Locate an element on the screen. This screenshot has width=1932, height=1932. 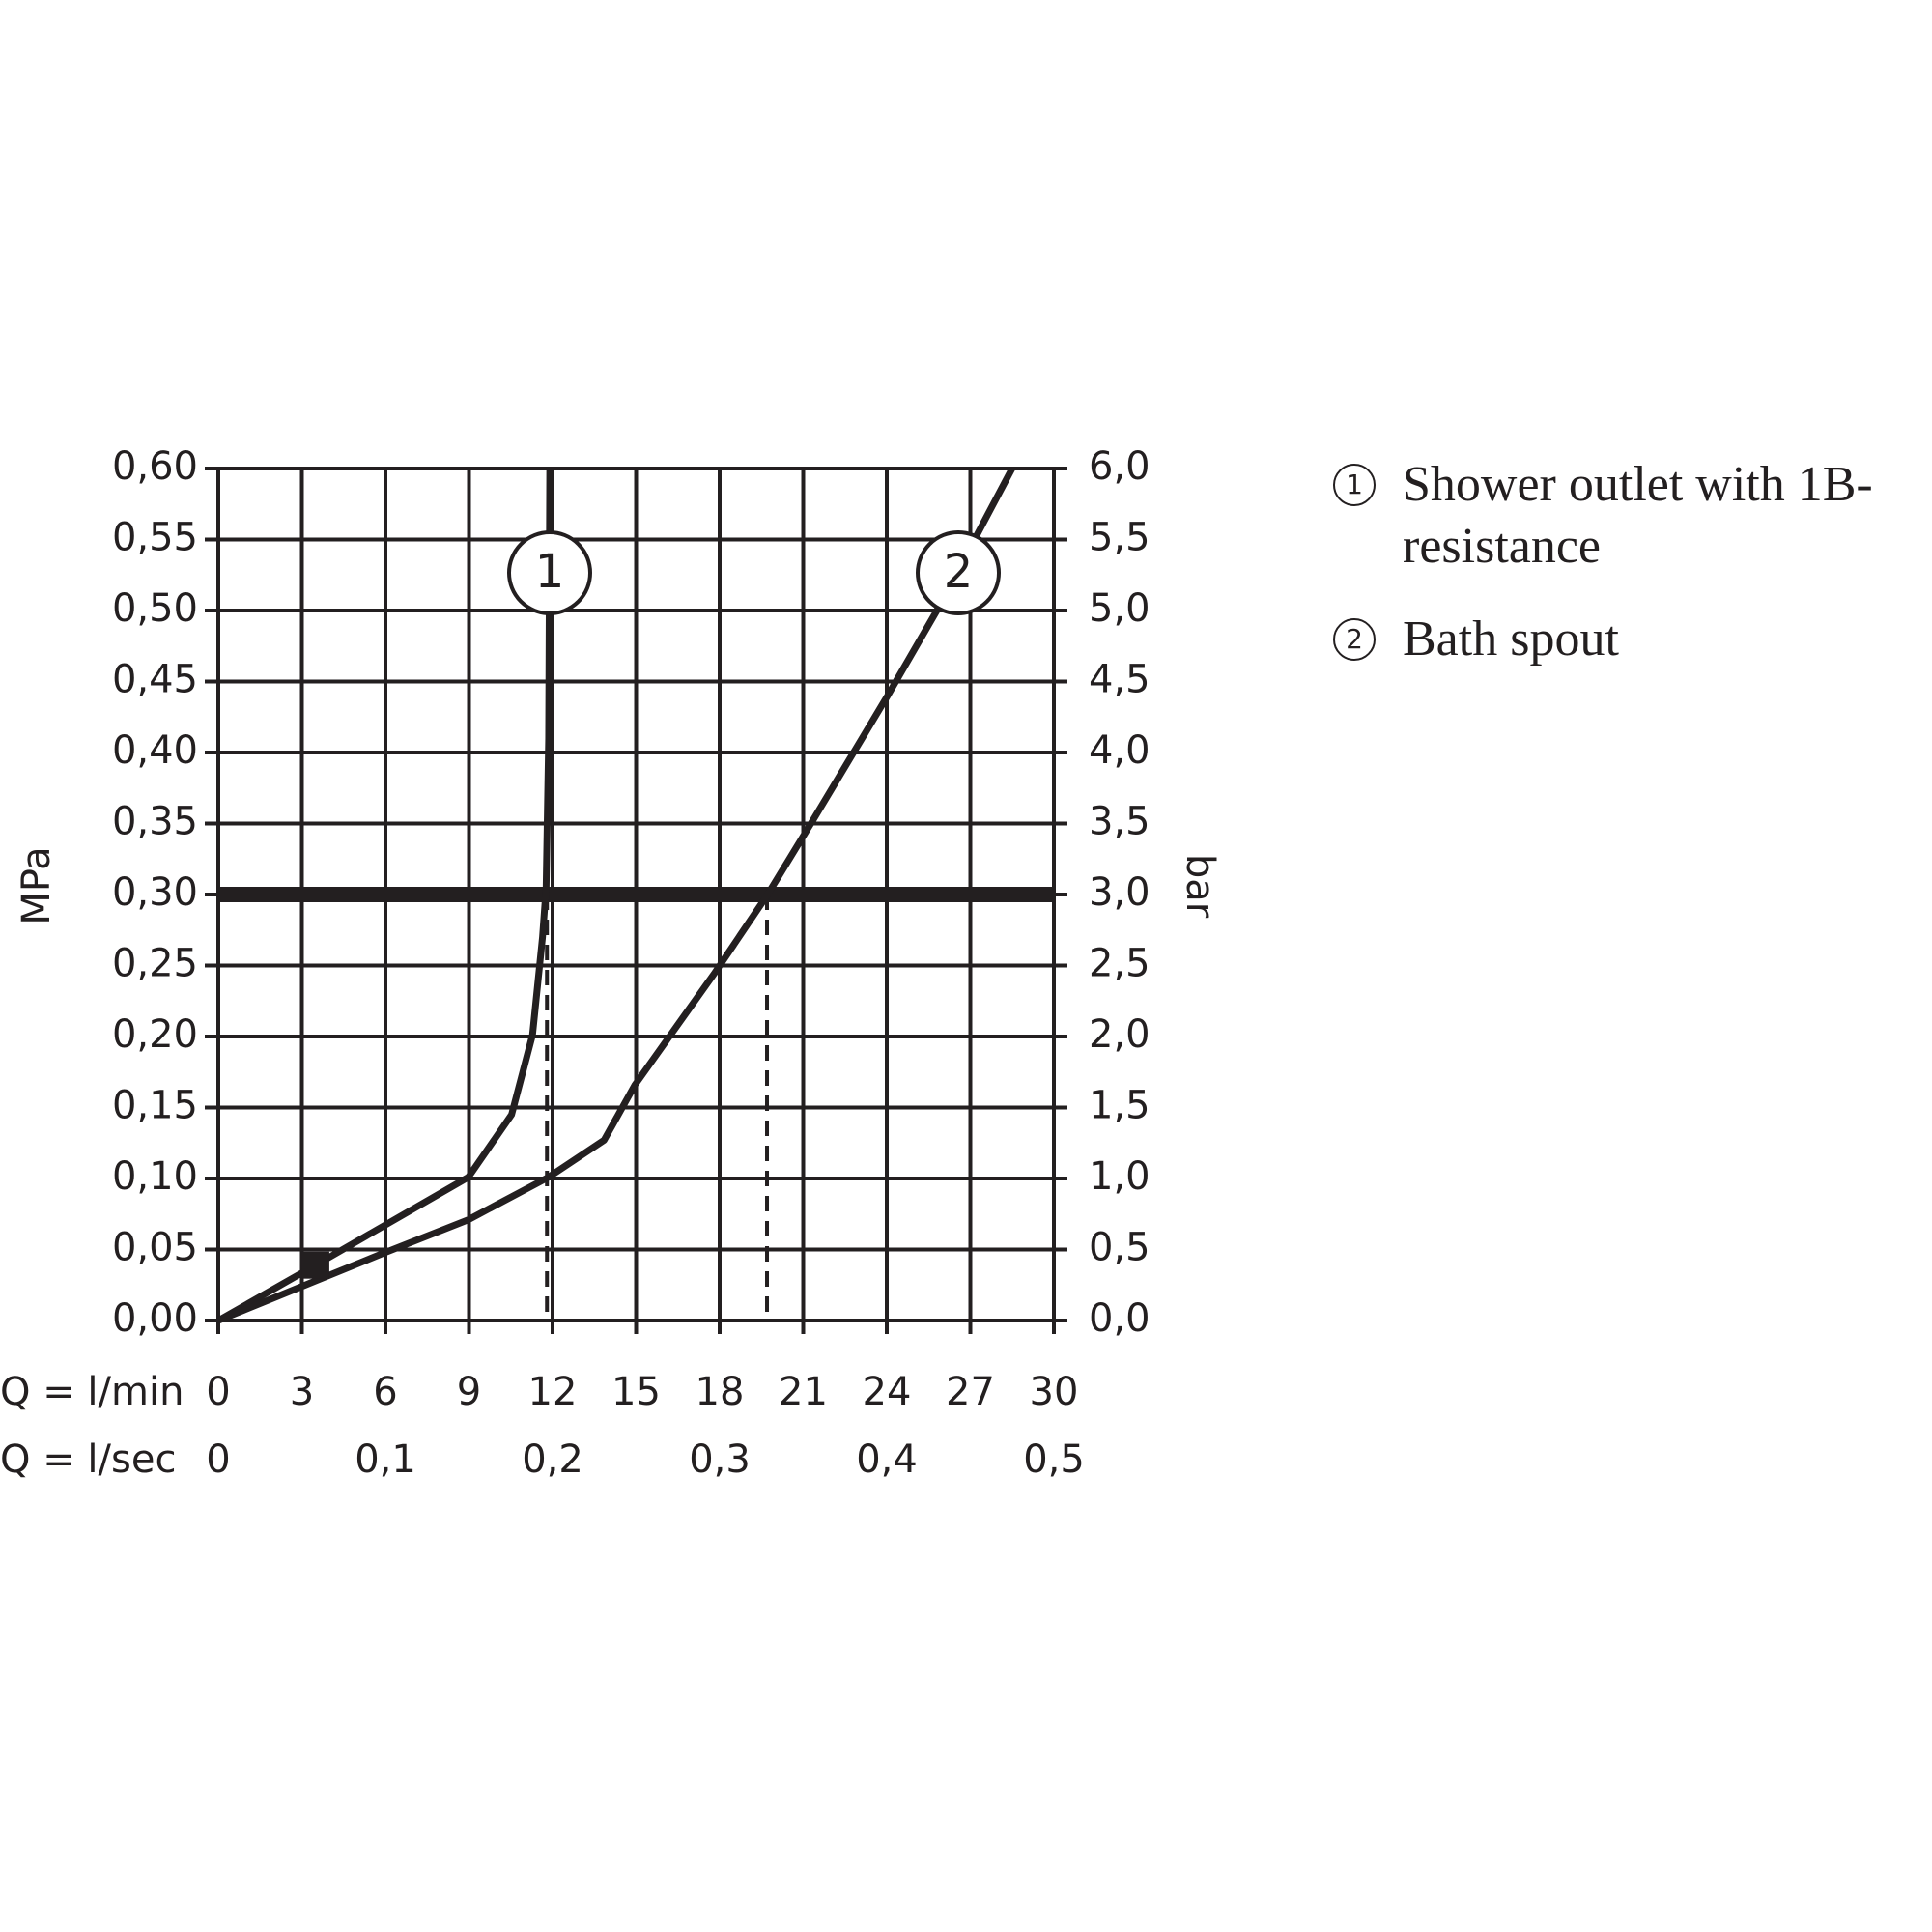
x-tick-label: 30 is located at coordinates (1054, 1392).